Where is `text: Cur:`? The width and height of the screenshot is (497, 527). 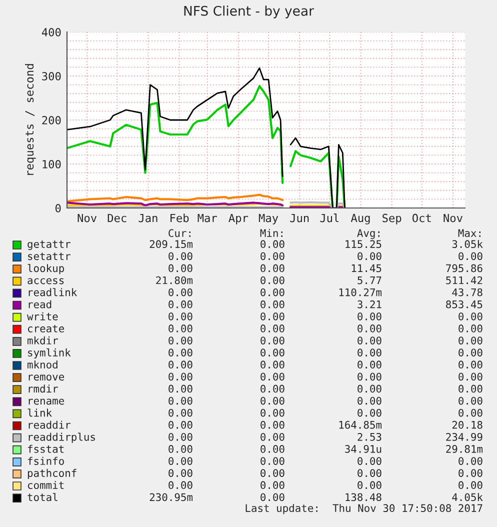
text: Cur: is located at coordinates (179, 233).